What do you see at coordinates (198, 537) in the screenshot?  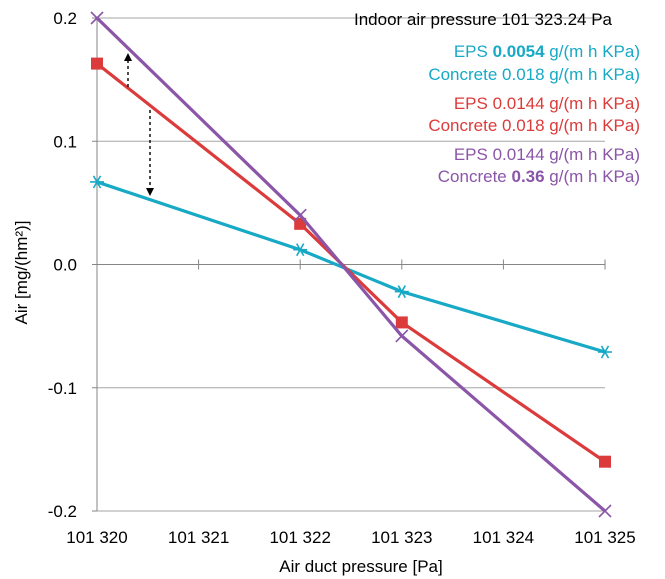 I see `x-tick-label: 101 321` at bounding box center [198, 537].